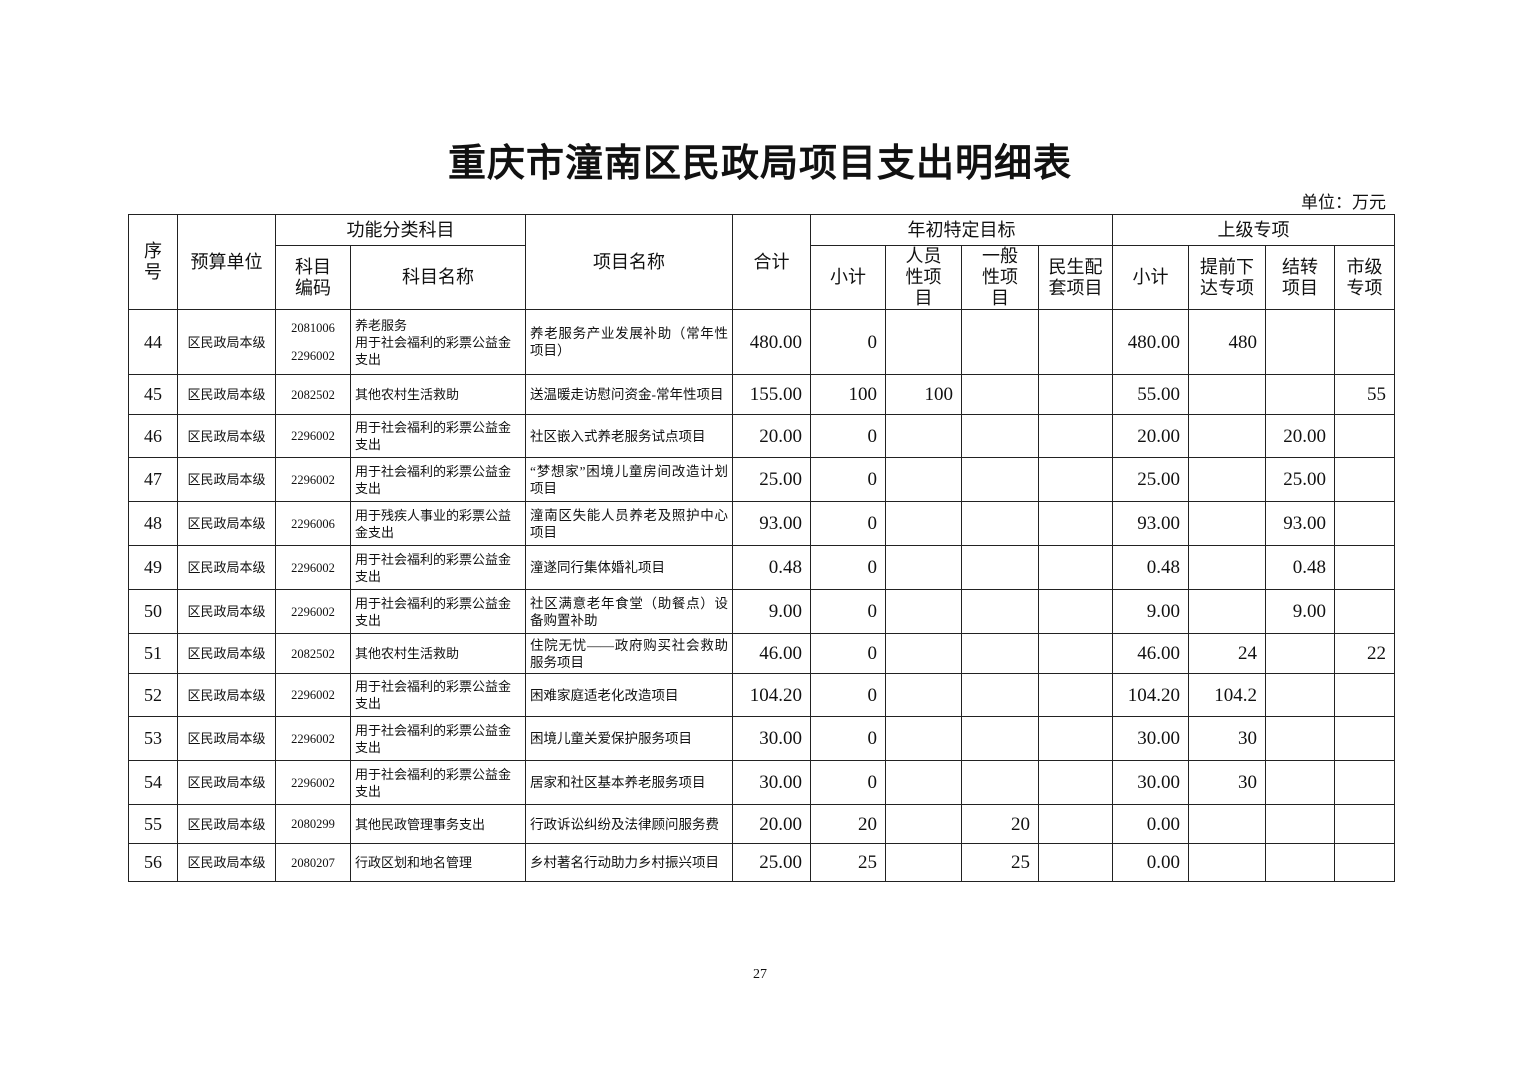 This screenshot has width=1520, height=1074. Describe the element at coordinates (629, 567) in the screenshot. I see `cell-project: 潼遂同行集体婚礼项目` at that location.